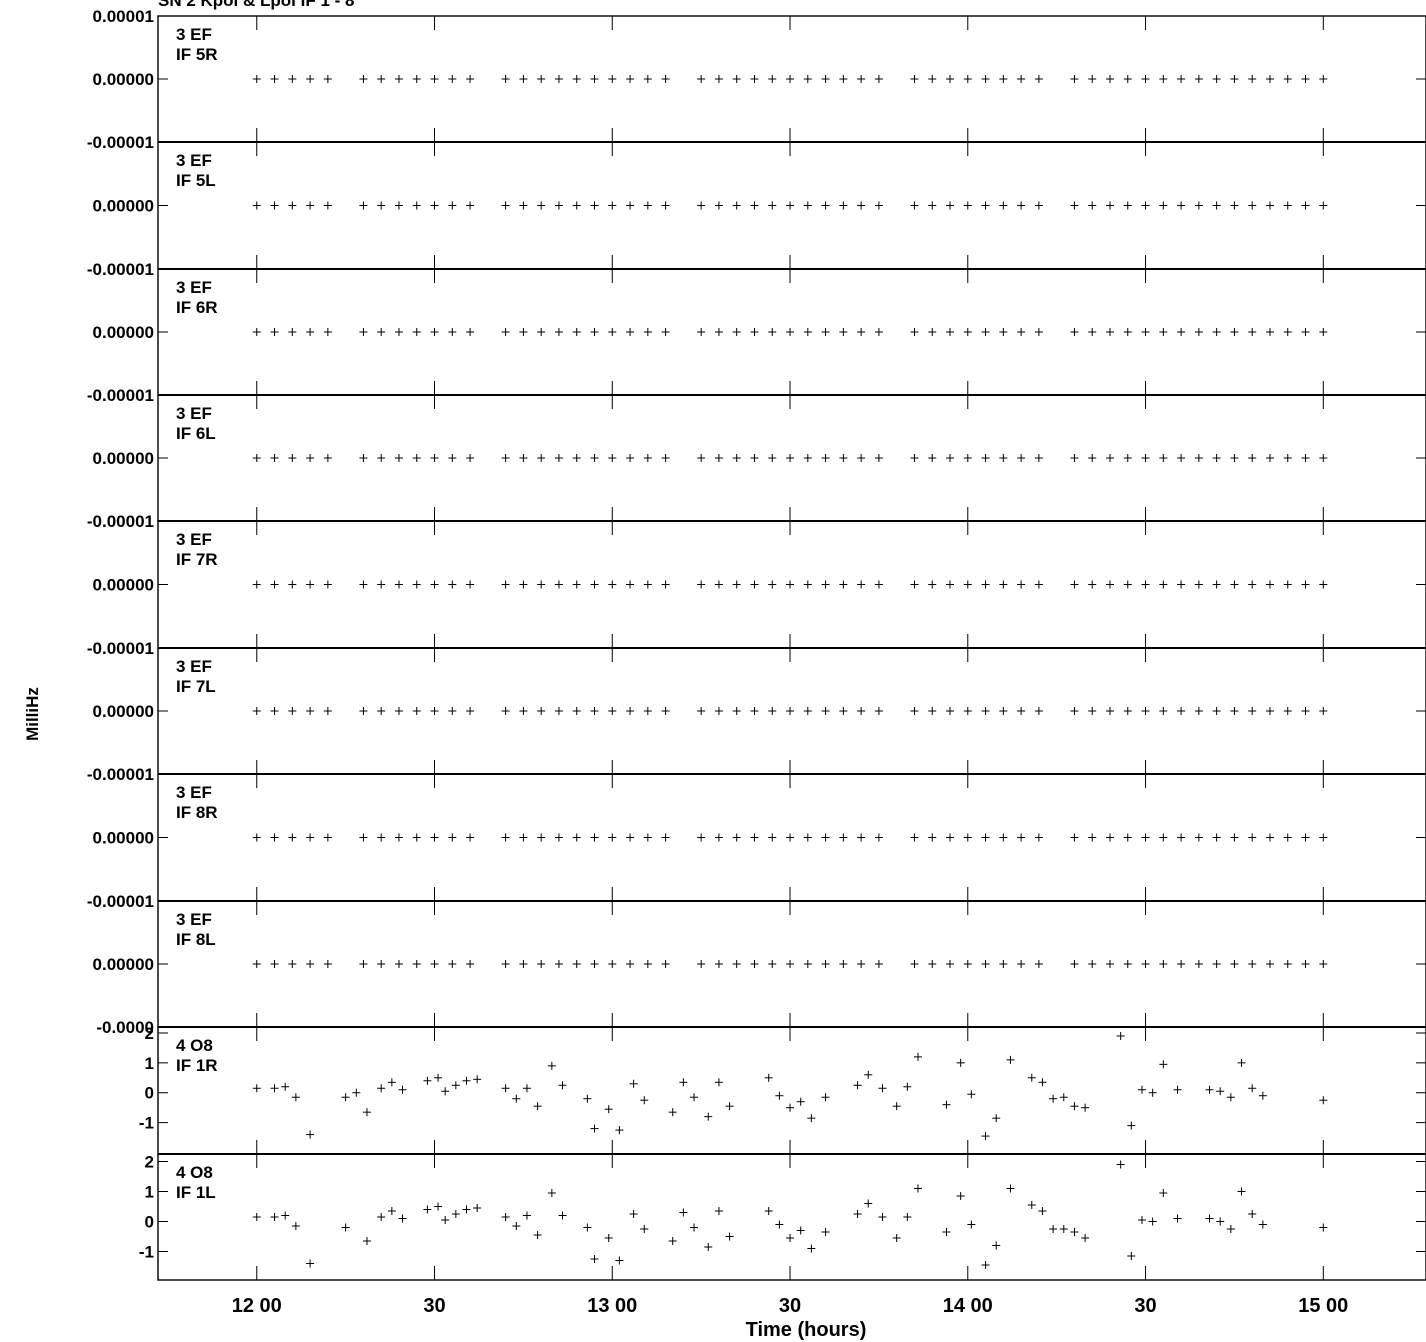 This screenshot has width=1426, height=1342. Describe the element at coordinates (196, 686) in the screenshot. I see `panel-label-line2: IF 7L` at that location.